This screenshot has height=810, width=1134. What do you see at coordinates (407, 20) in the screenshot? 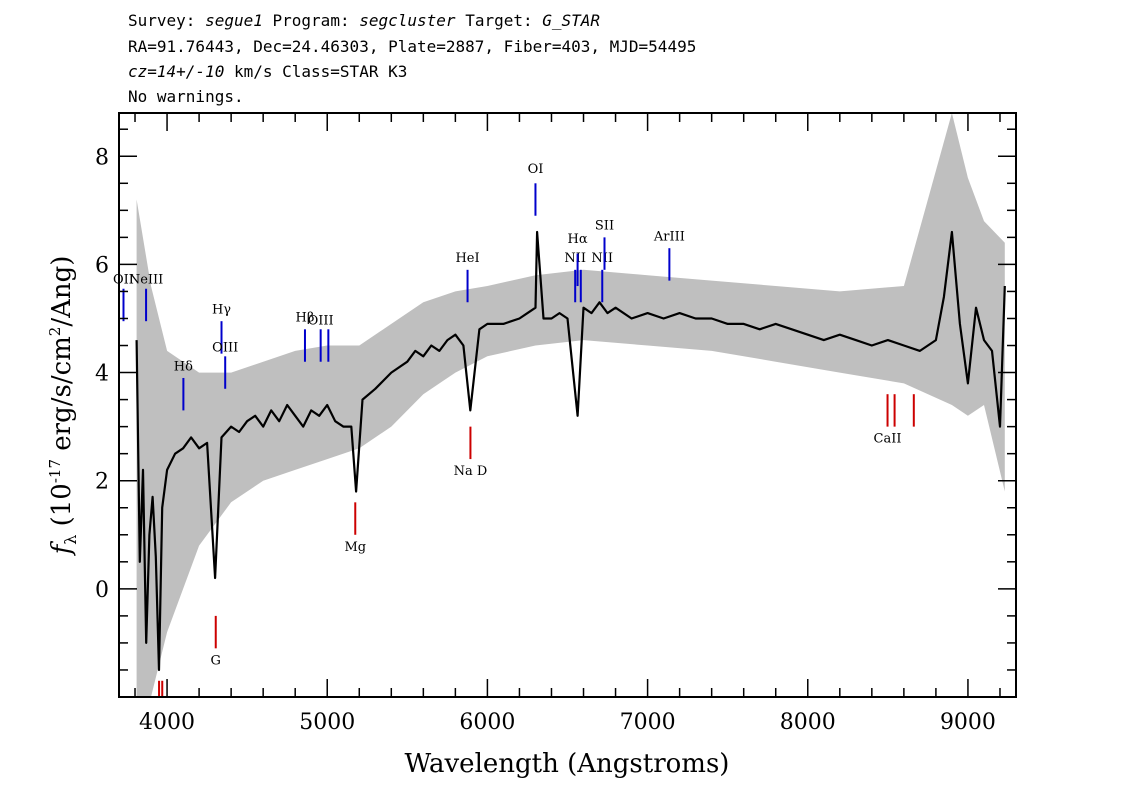
I see `program-value: segcluster` at bounding box center [407, 20].